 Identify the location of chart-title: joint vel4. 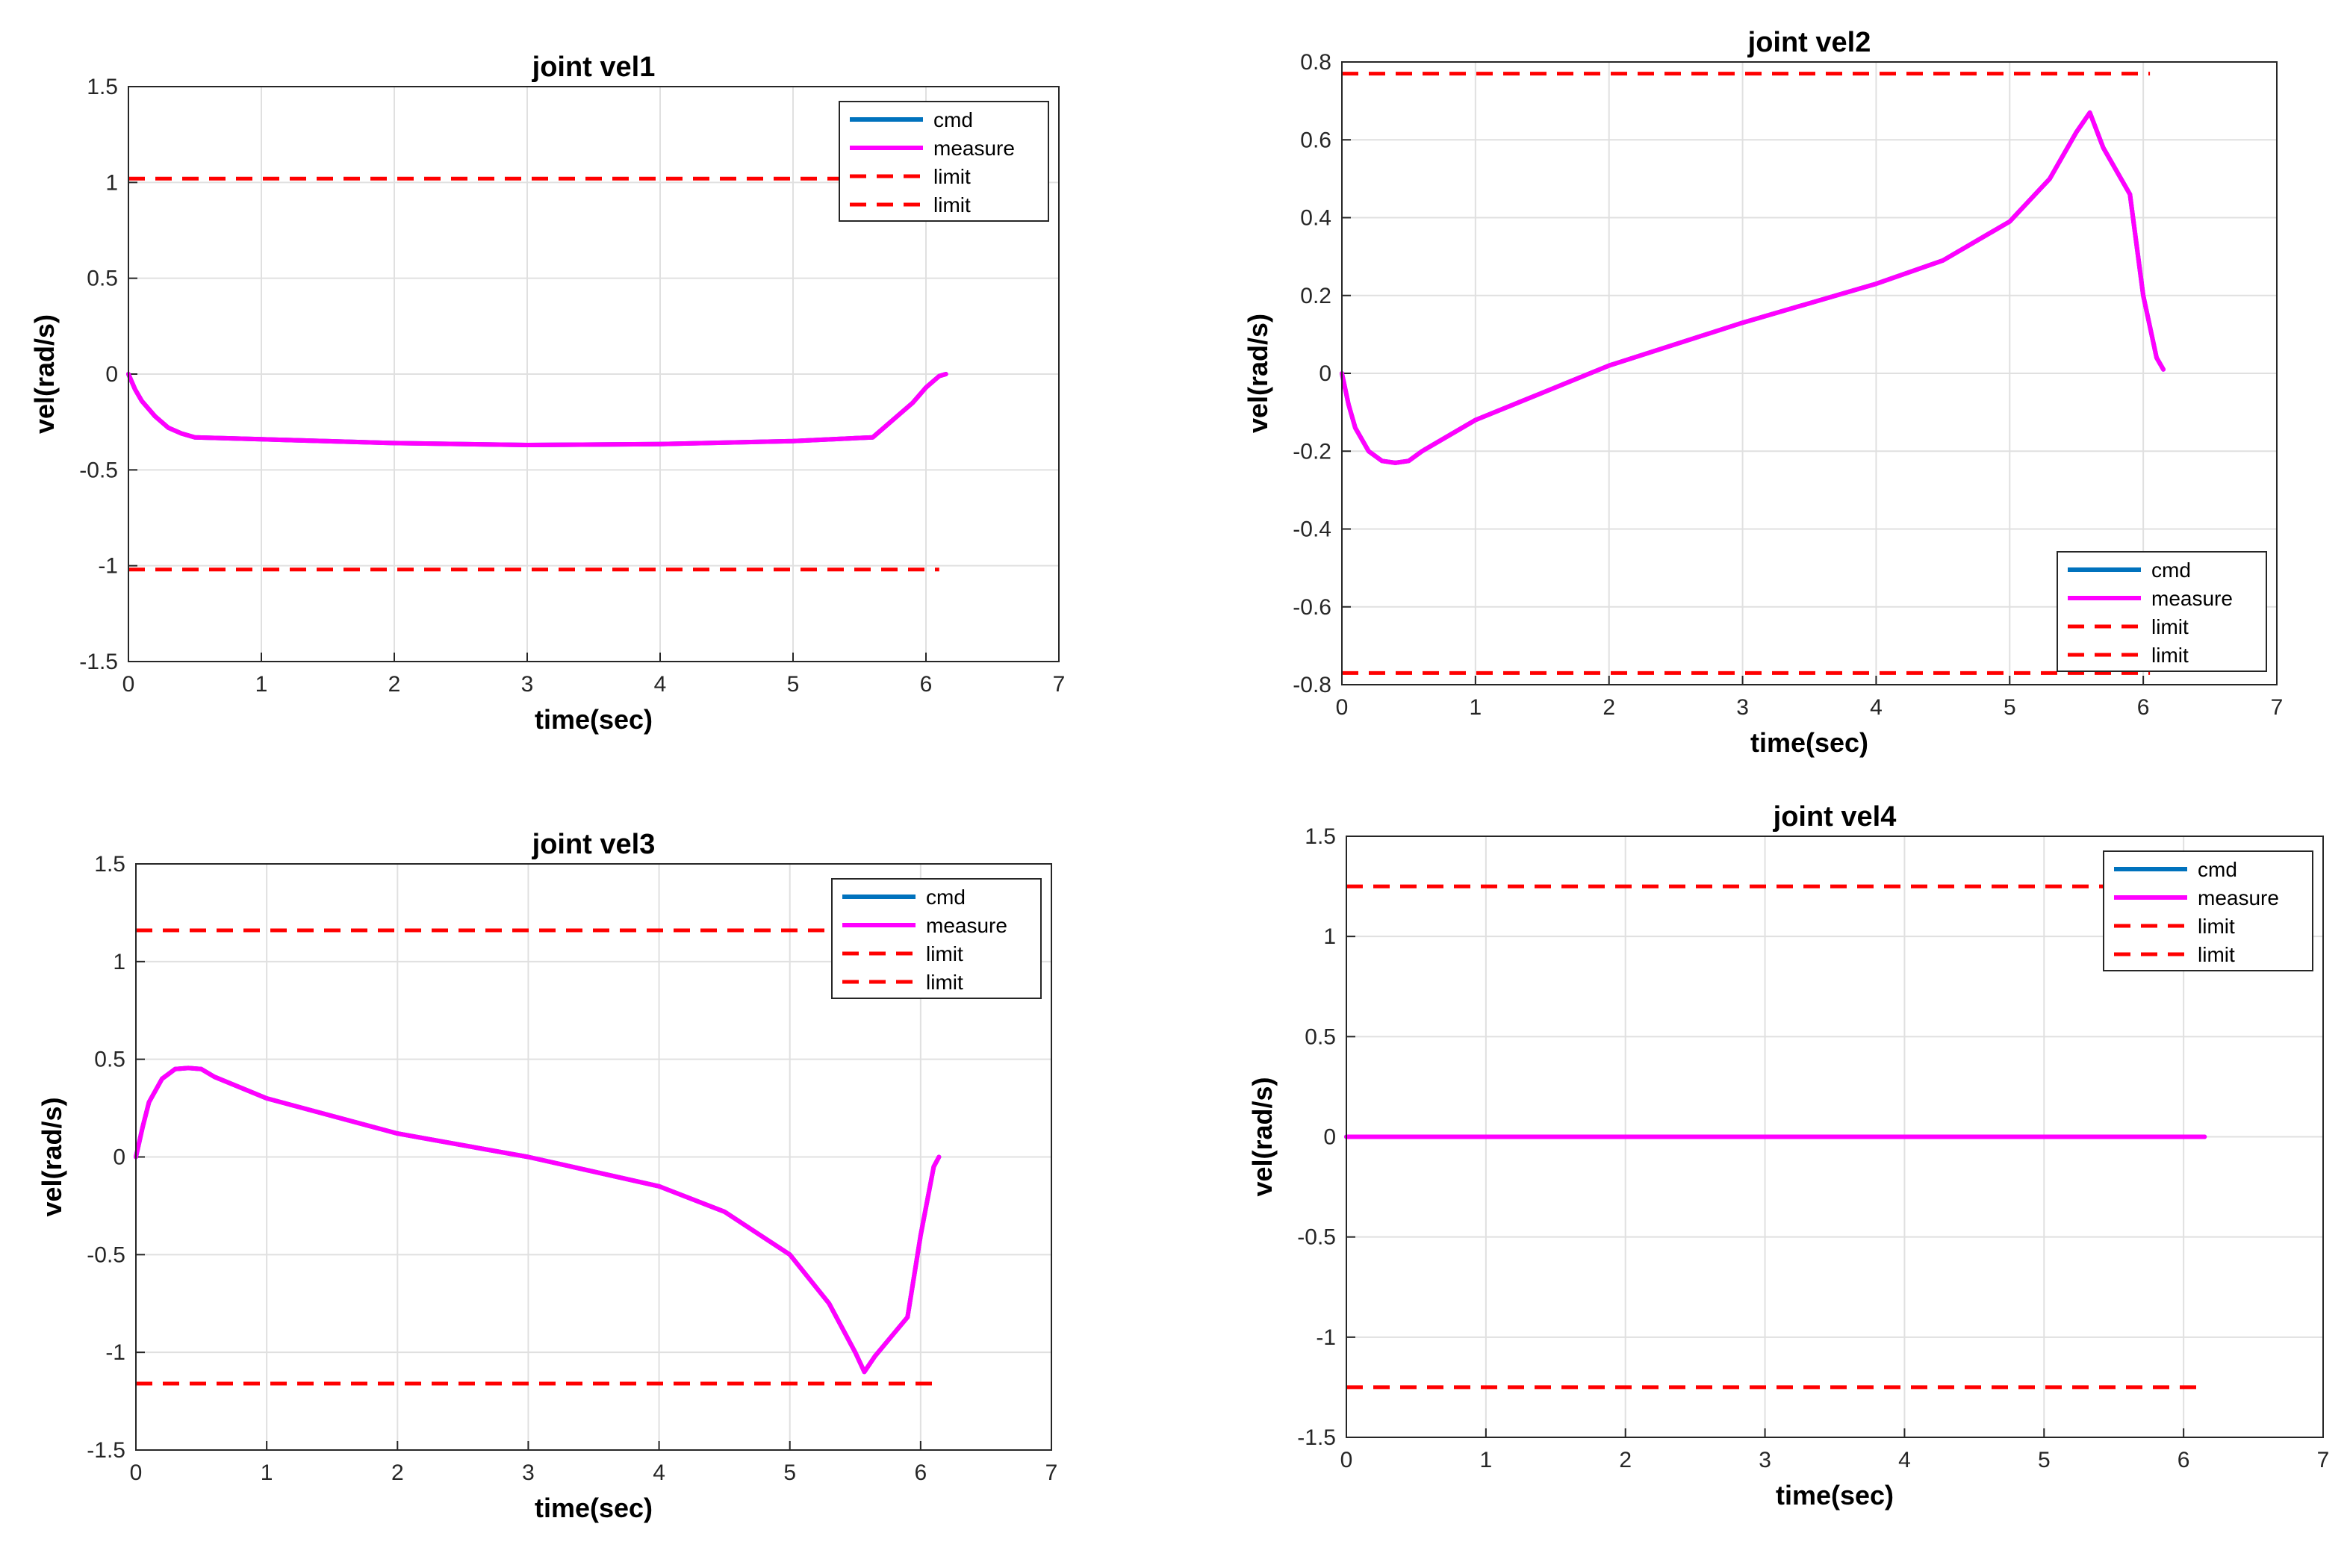
(1835, 817).